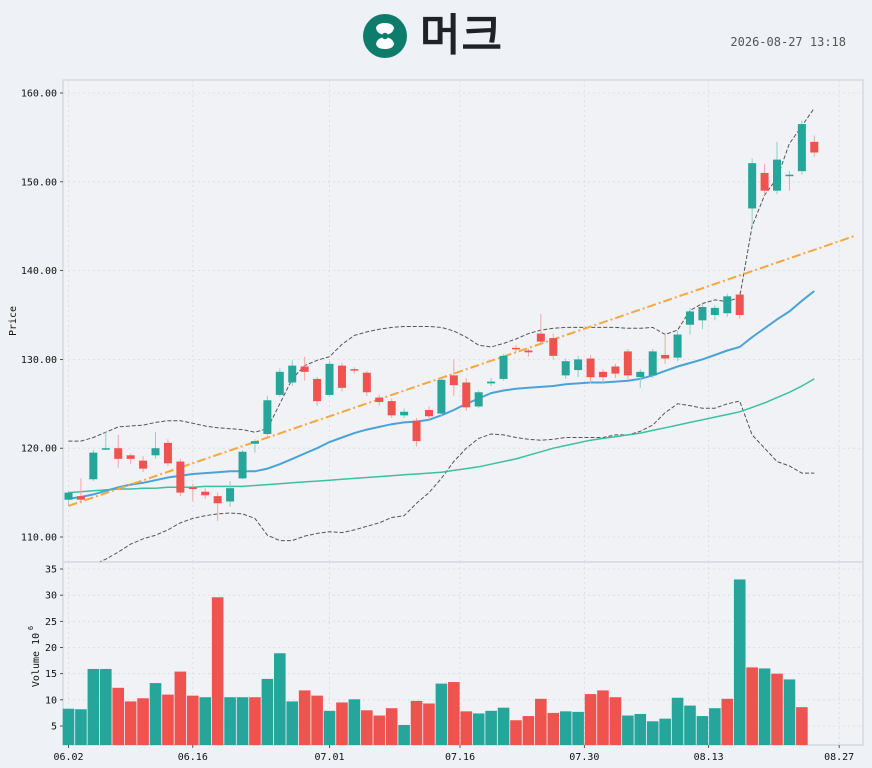 This screenshot has width=872, height=768. I want to click on x-tick-label: 08.27, so click(839, 757).